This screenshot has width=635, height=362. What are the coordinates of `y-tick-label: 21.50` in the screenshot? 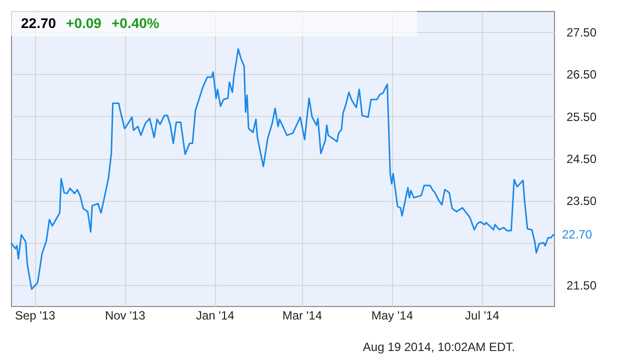 It's located at (581, 285).